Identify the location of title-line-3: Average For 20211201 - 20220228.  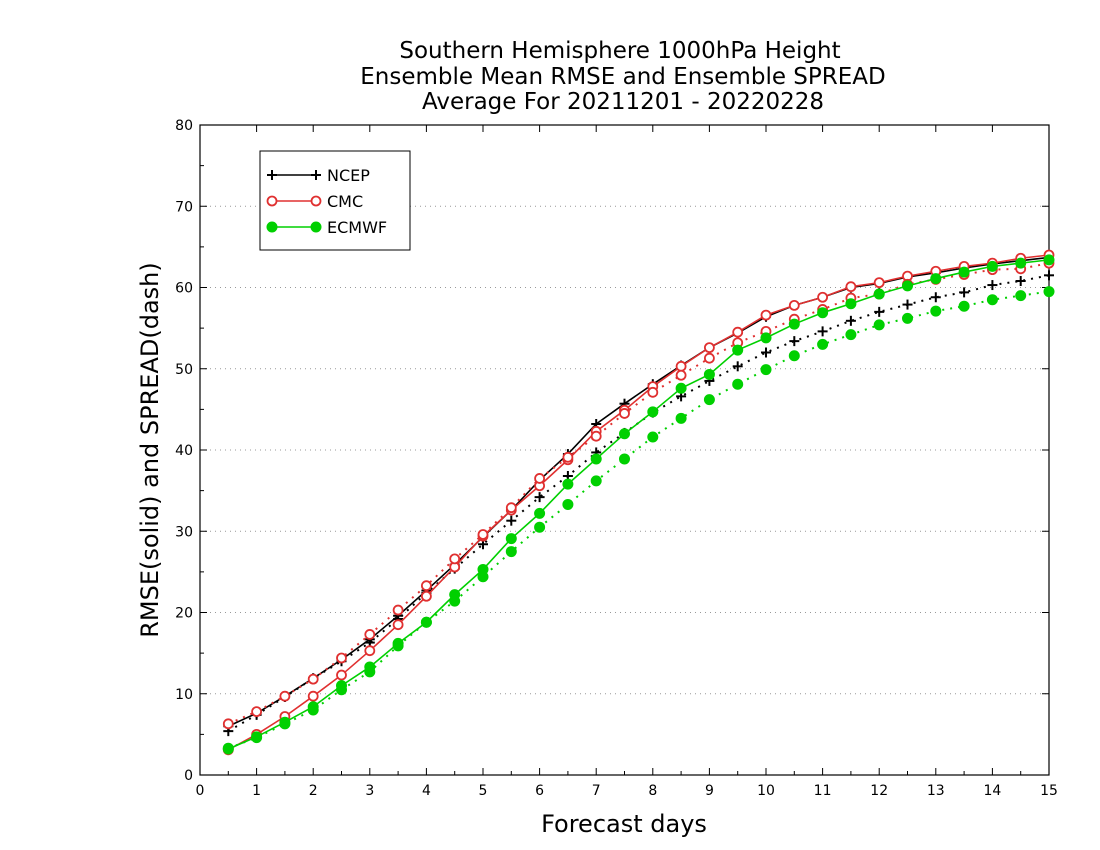
(623, 102).